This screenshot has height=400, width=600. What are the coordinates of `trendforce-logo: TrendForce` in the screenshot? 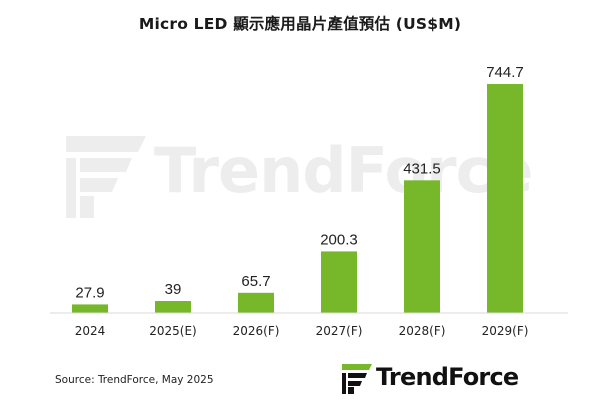 It's located at (447, 378).